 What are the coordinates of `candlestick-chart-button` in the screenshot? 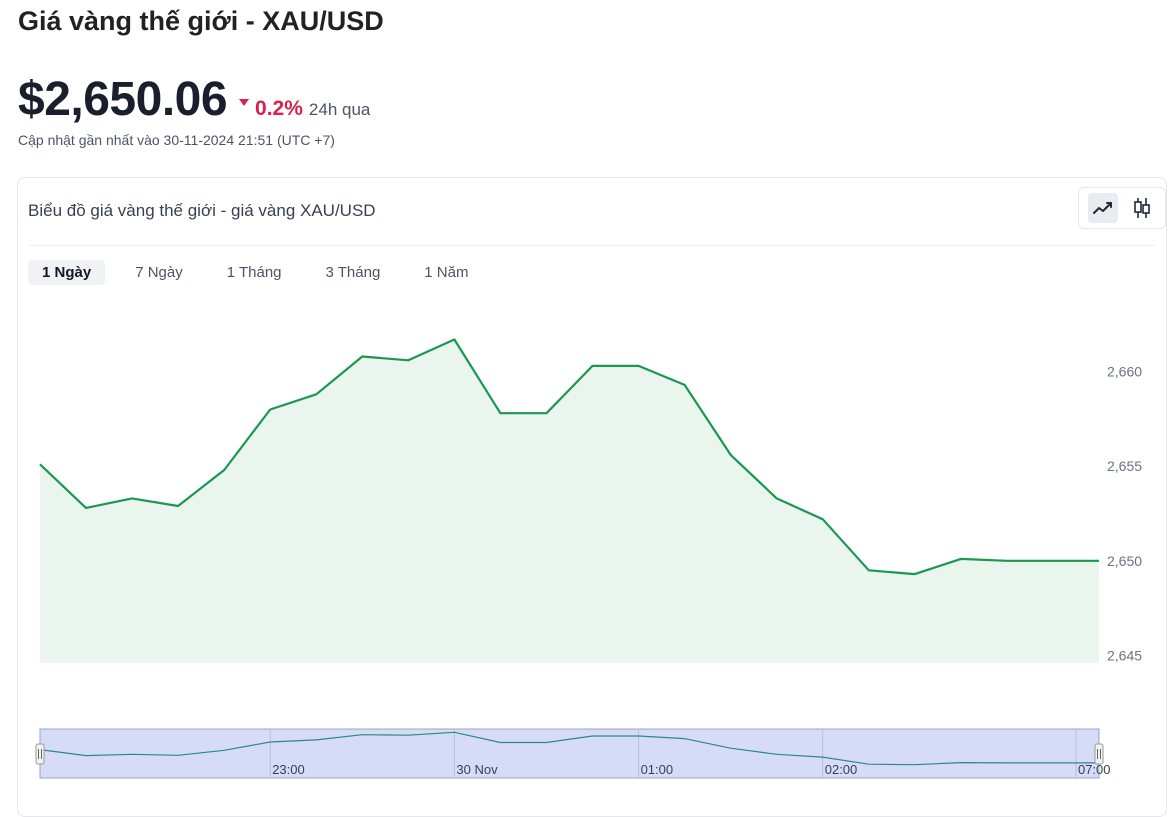 It's located at (1142, 208).